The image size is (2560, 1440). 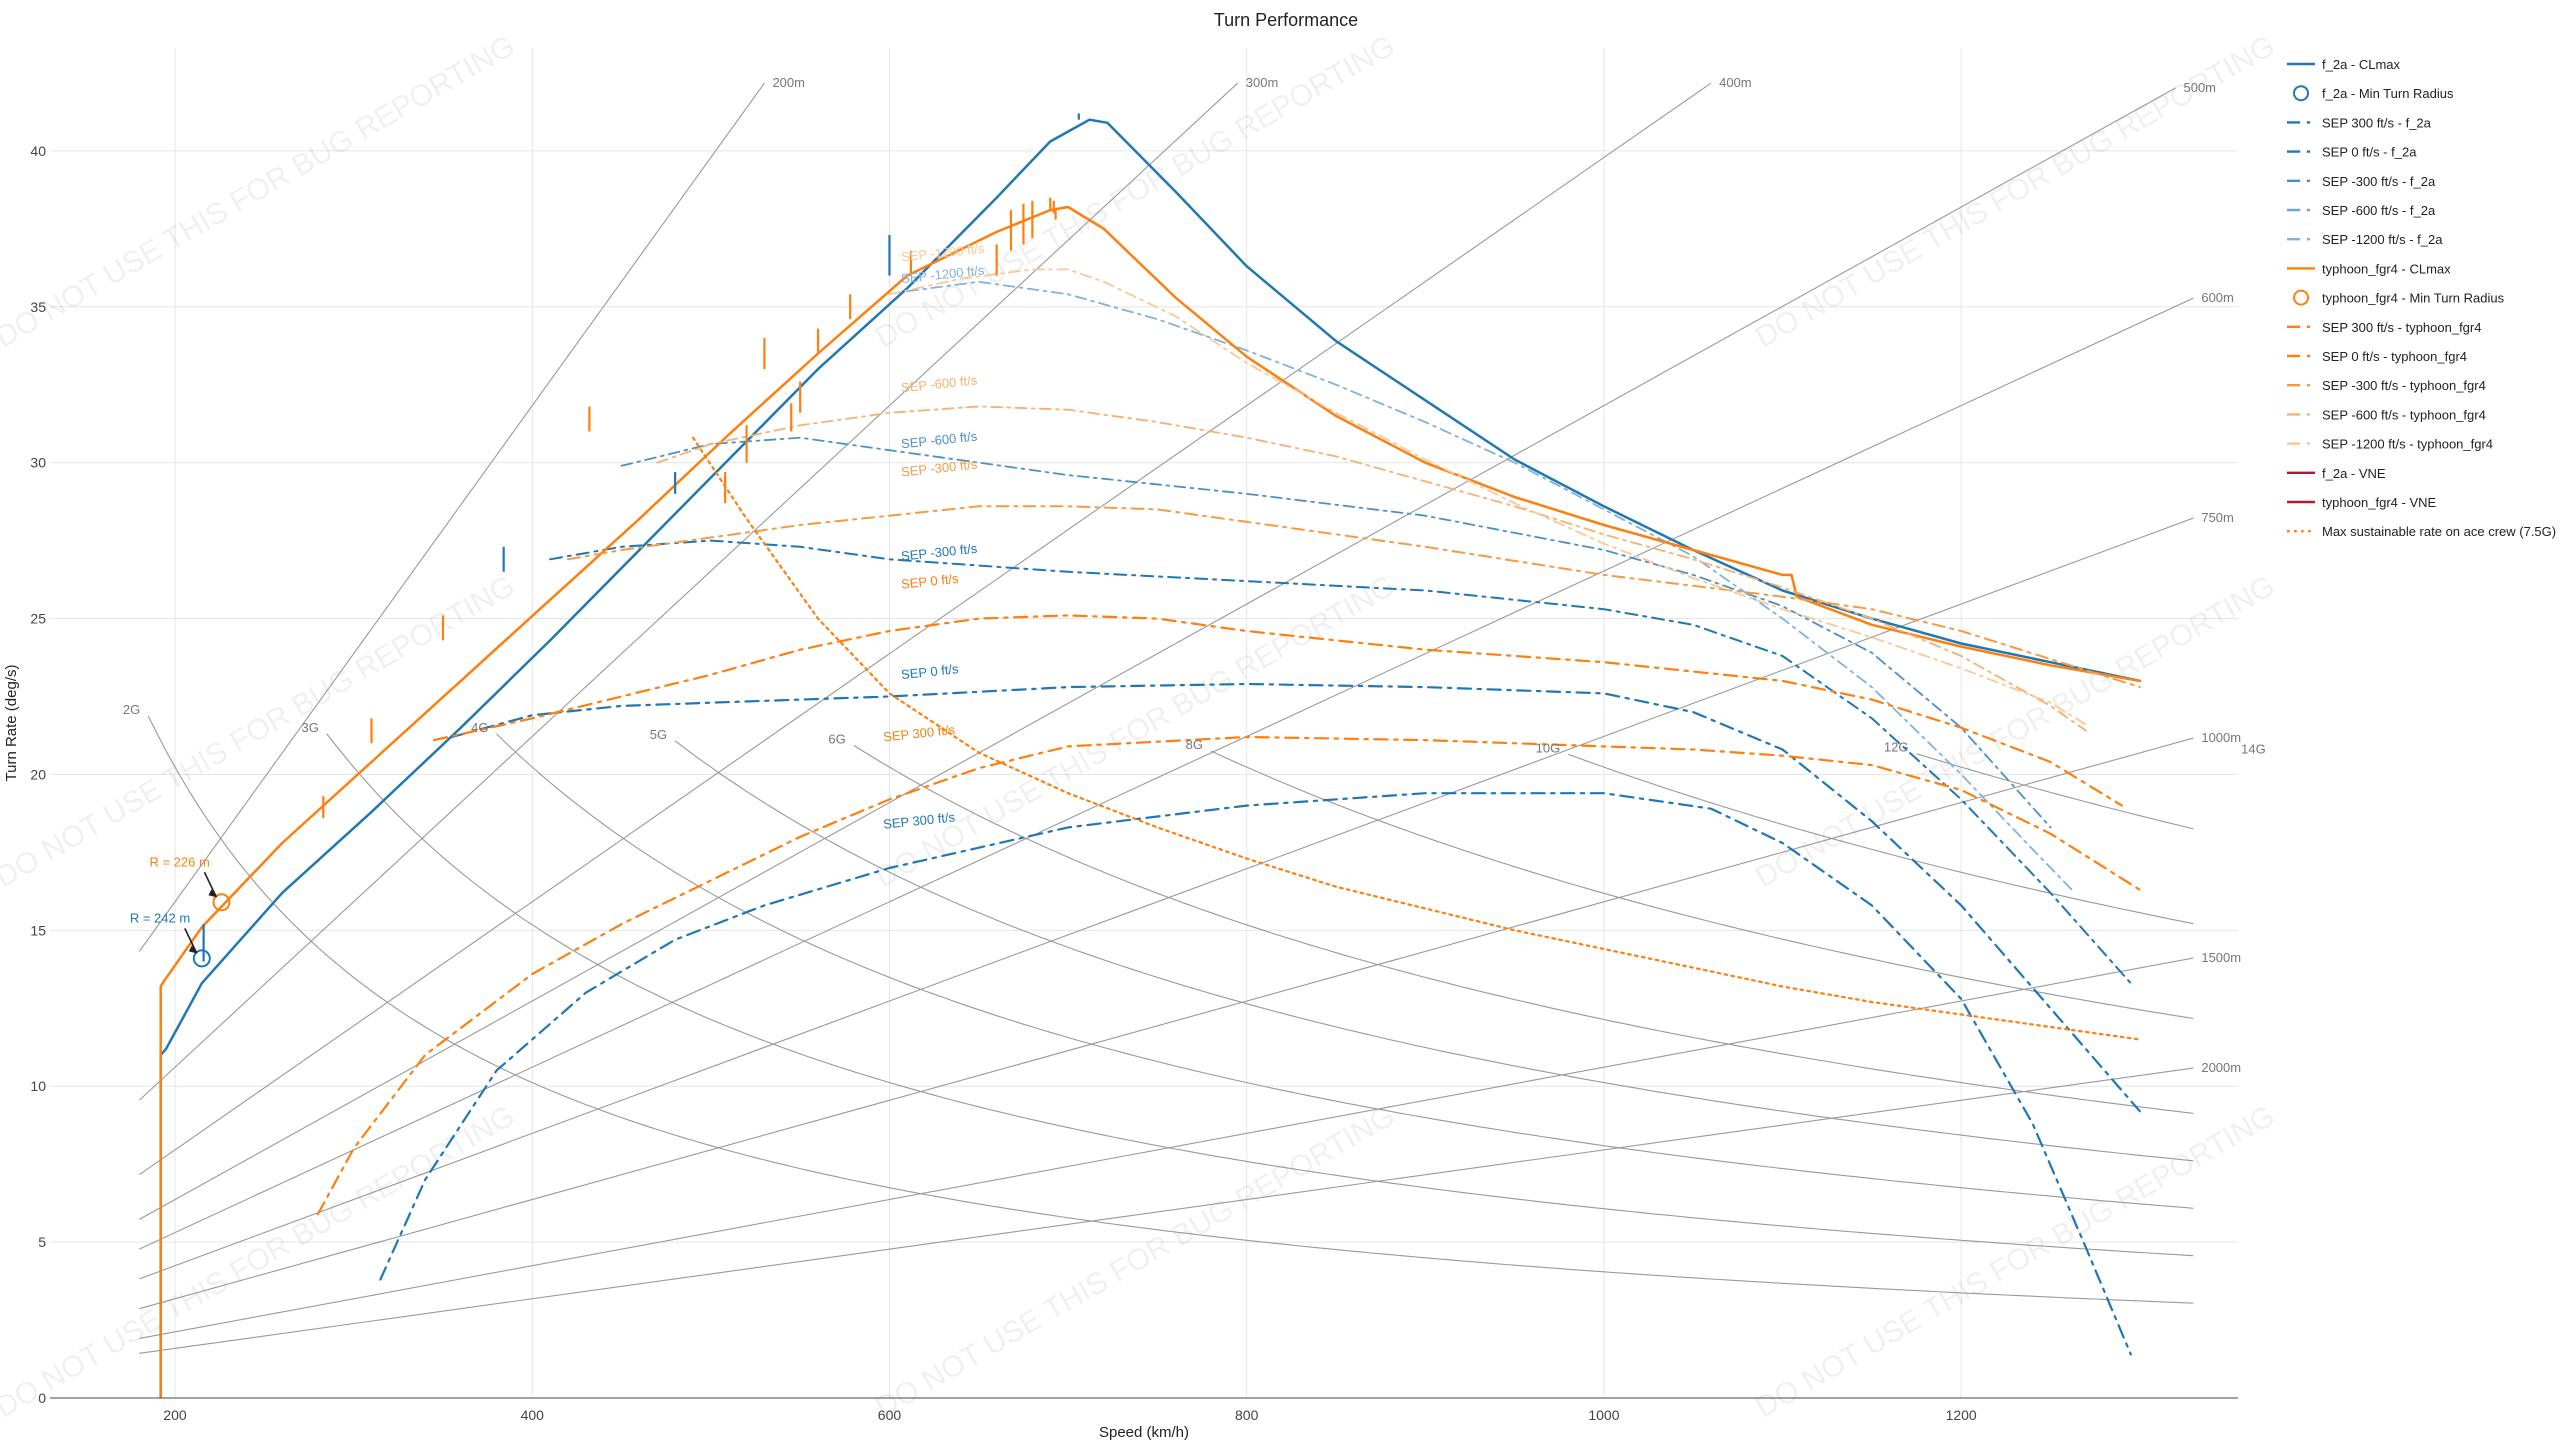 What do you see at coordinates (2401, 327) in the screenshot?
I see `legend-label: SEP 300 ft/s - typhoon_fgr4` at bounding box center [2401, 327].